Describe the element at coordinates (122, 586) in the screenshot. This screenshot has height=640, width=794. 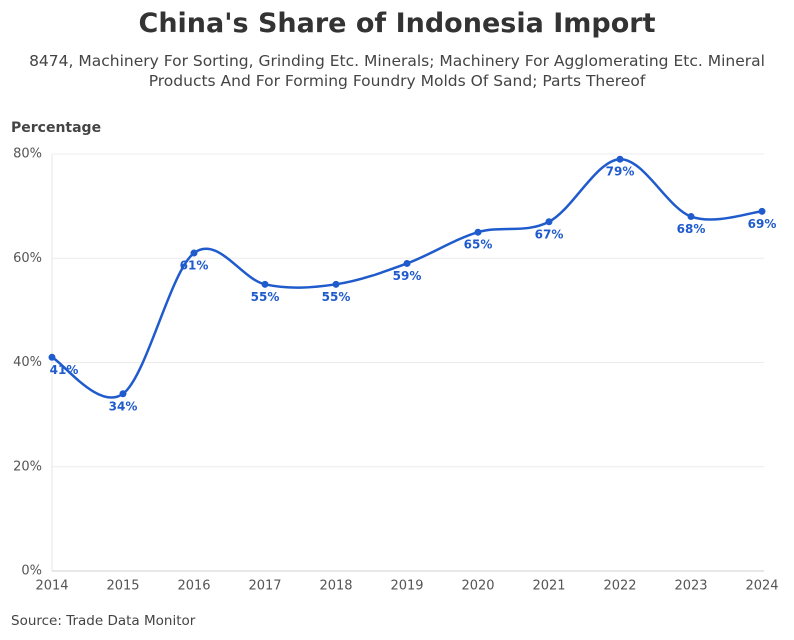
I see `x-tick-label: 2015` at that location.